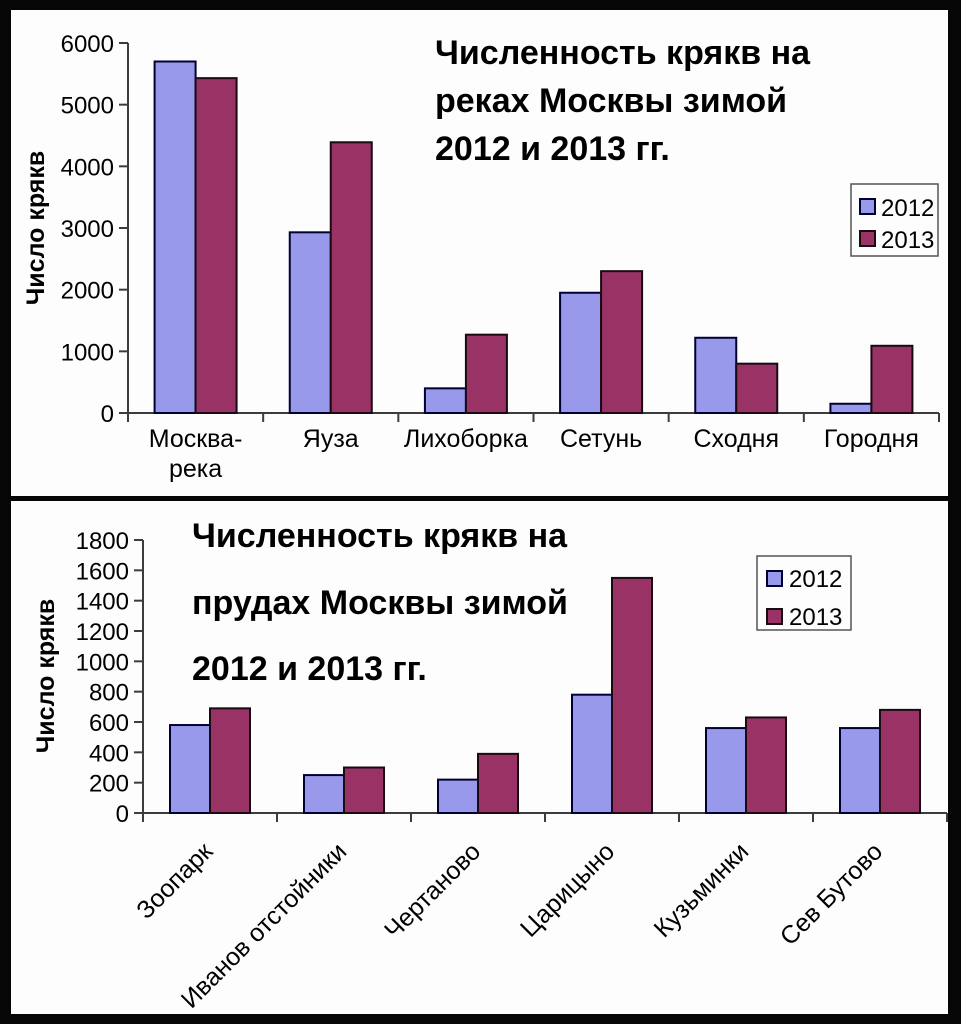  I want to click on chart-title-line: прудах Москвы зимой, so click(380, 603).